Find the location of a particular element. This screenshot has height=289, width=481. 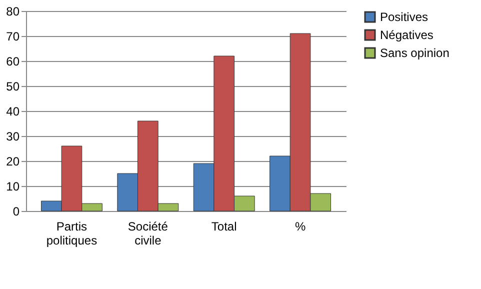

x-tick-label: % is located at coordinates (300, 227).